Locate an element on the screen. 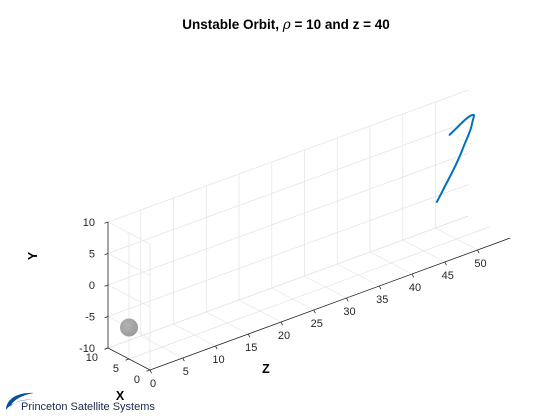  z-tick-label: 15 is located at coordinates (251, 348).